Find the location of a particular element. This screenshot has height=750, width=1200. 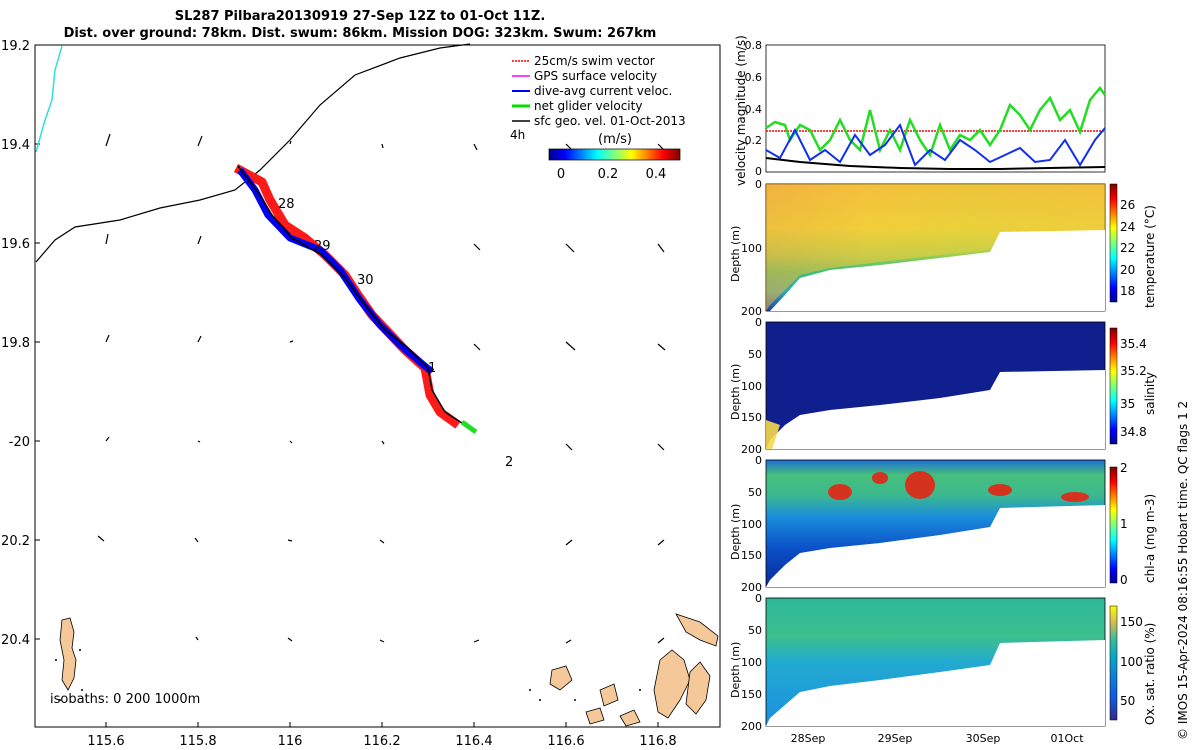

lat-tick: 19.8 is located at coordinates (15, 343).